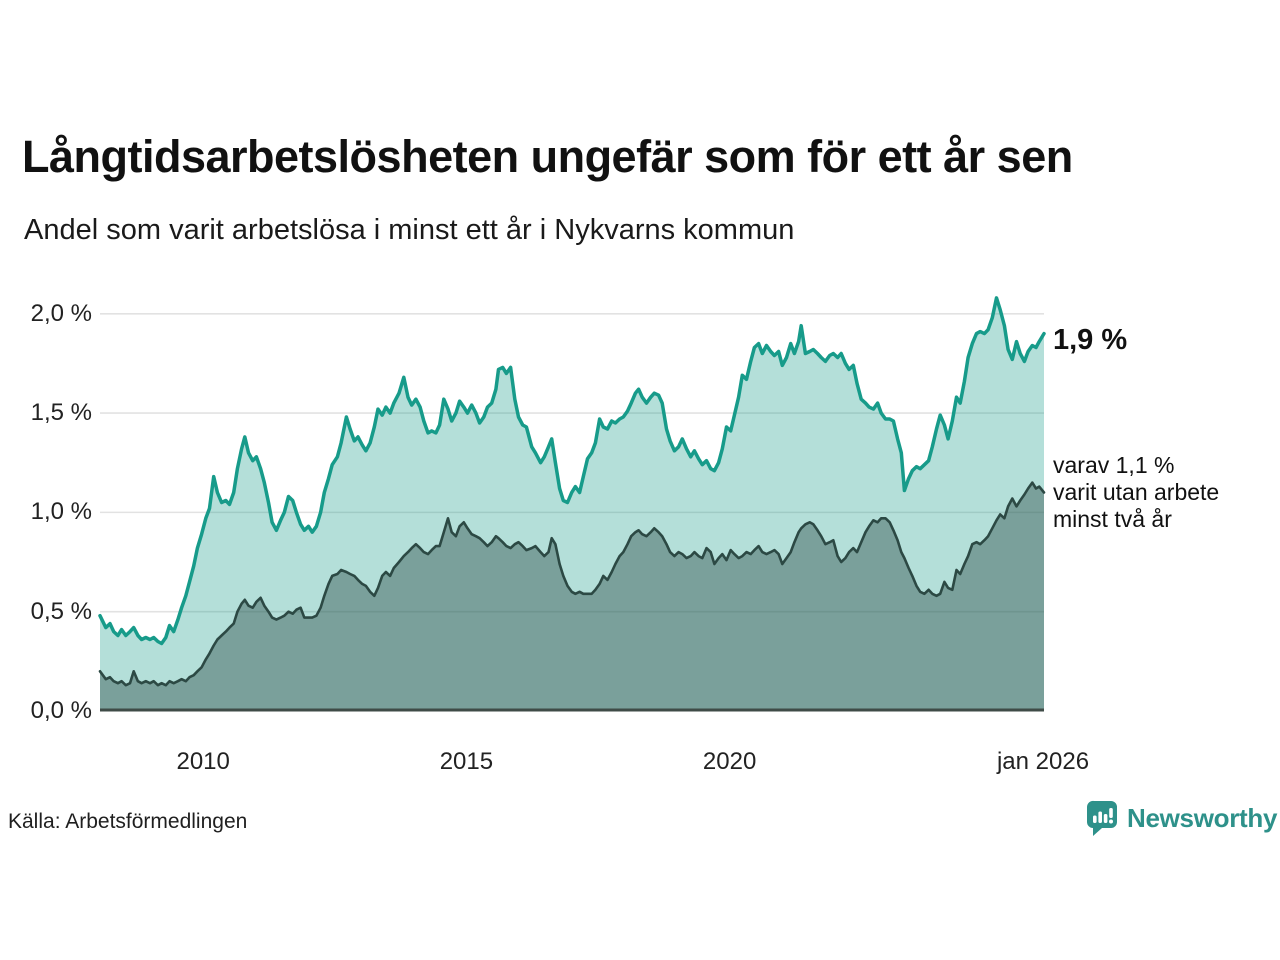  Describe the element at coordinates (61, 313) in the screenshot. I see `y-tick-label: 2,0 %` at that location.